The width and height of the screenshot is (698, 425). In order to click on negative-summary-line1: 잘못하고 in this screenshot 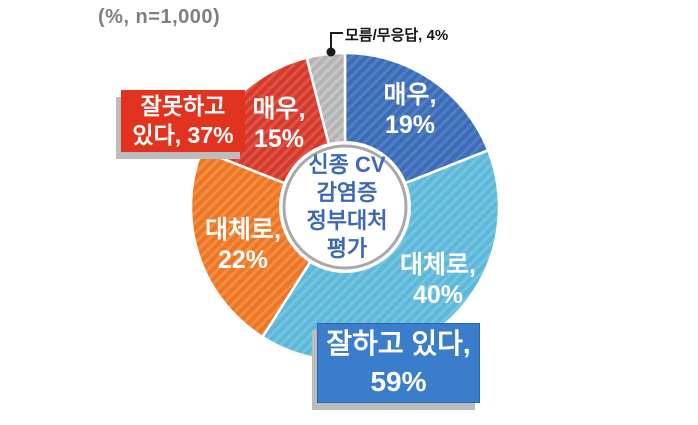, I will do `click(183, 106)`.